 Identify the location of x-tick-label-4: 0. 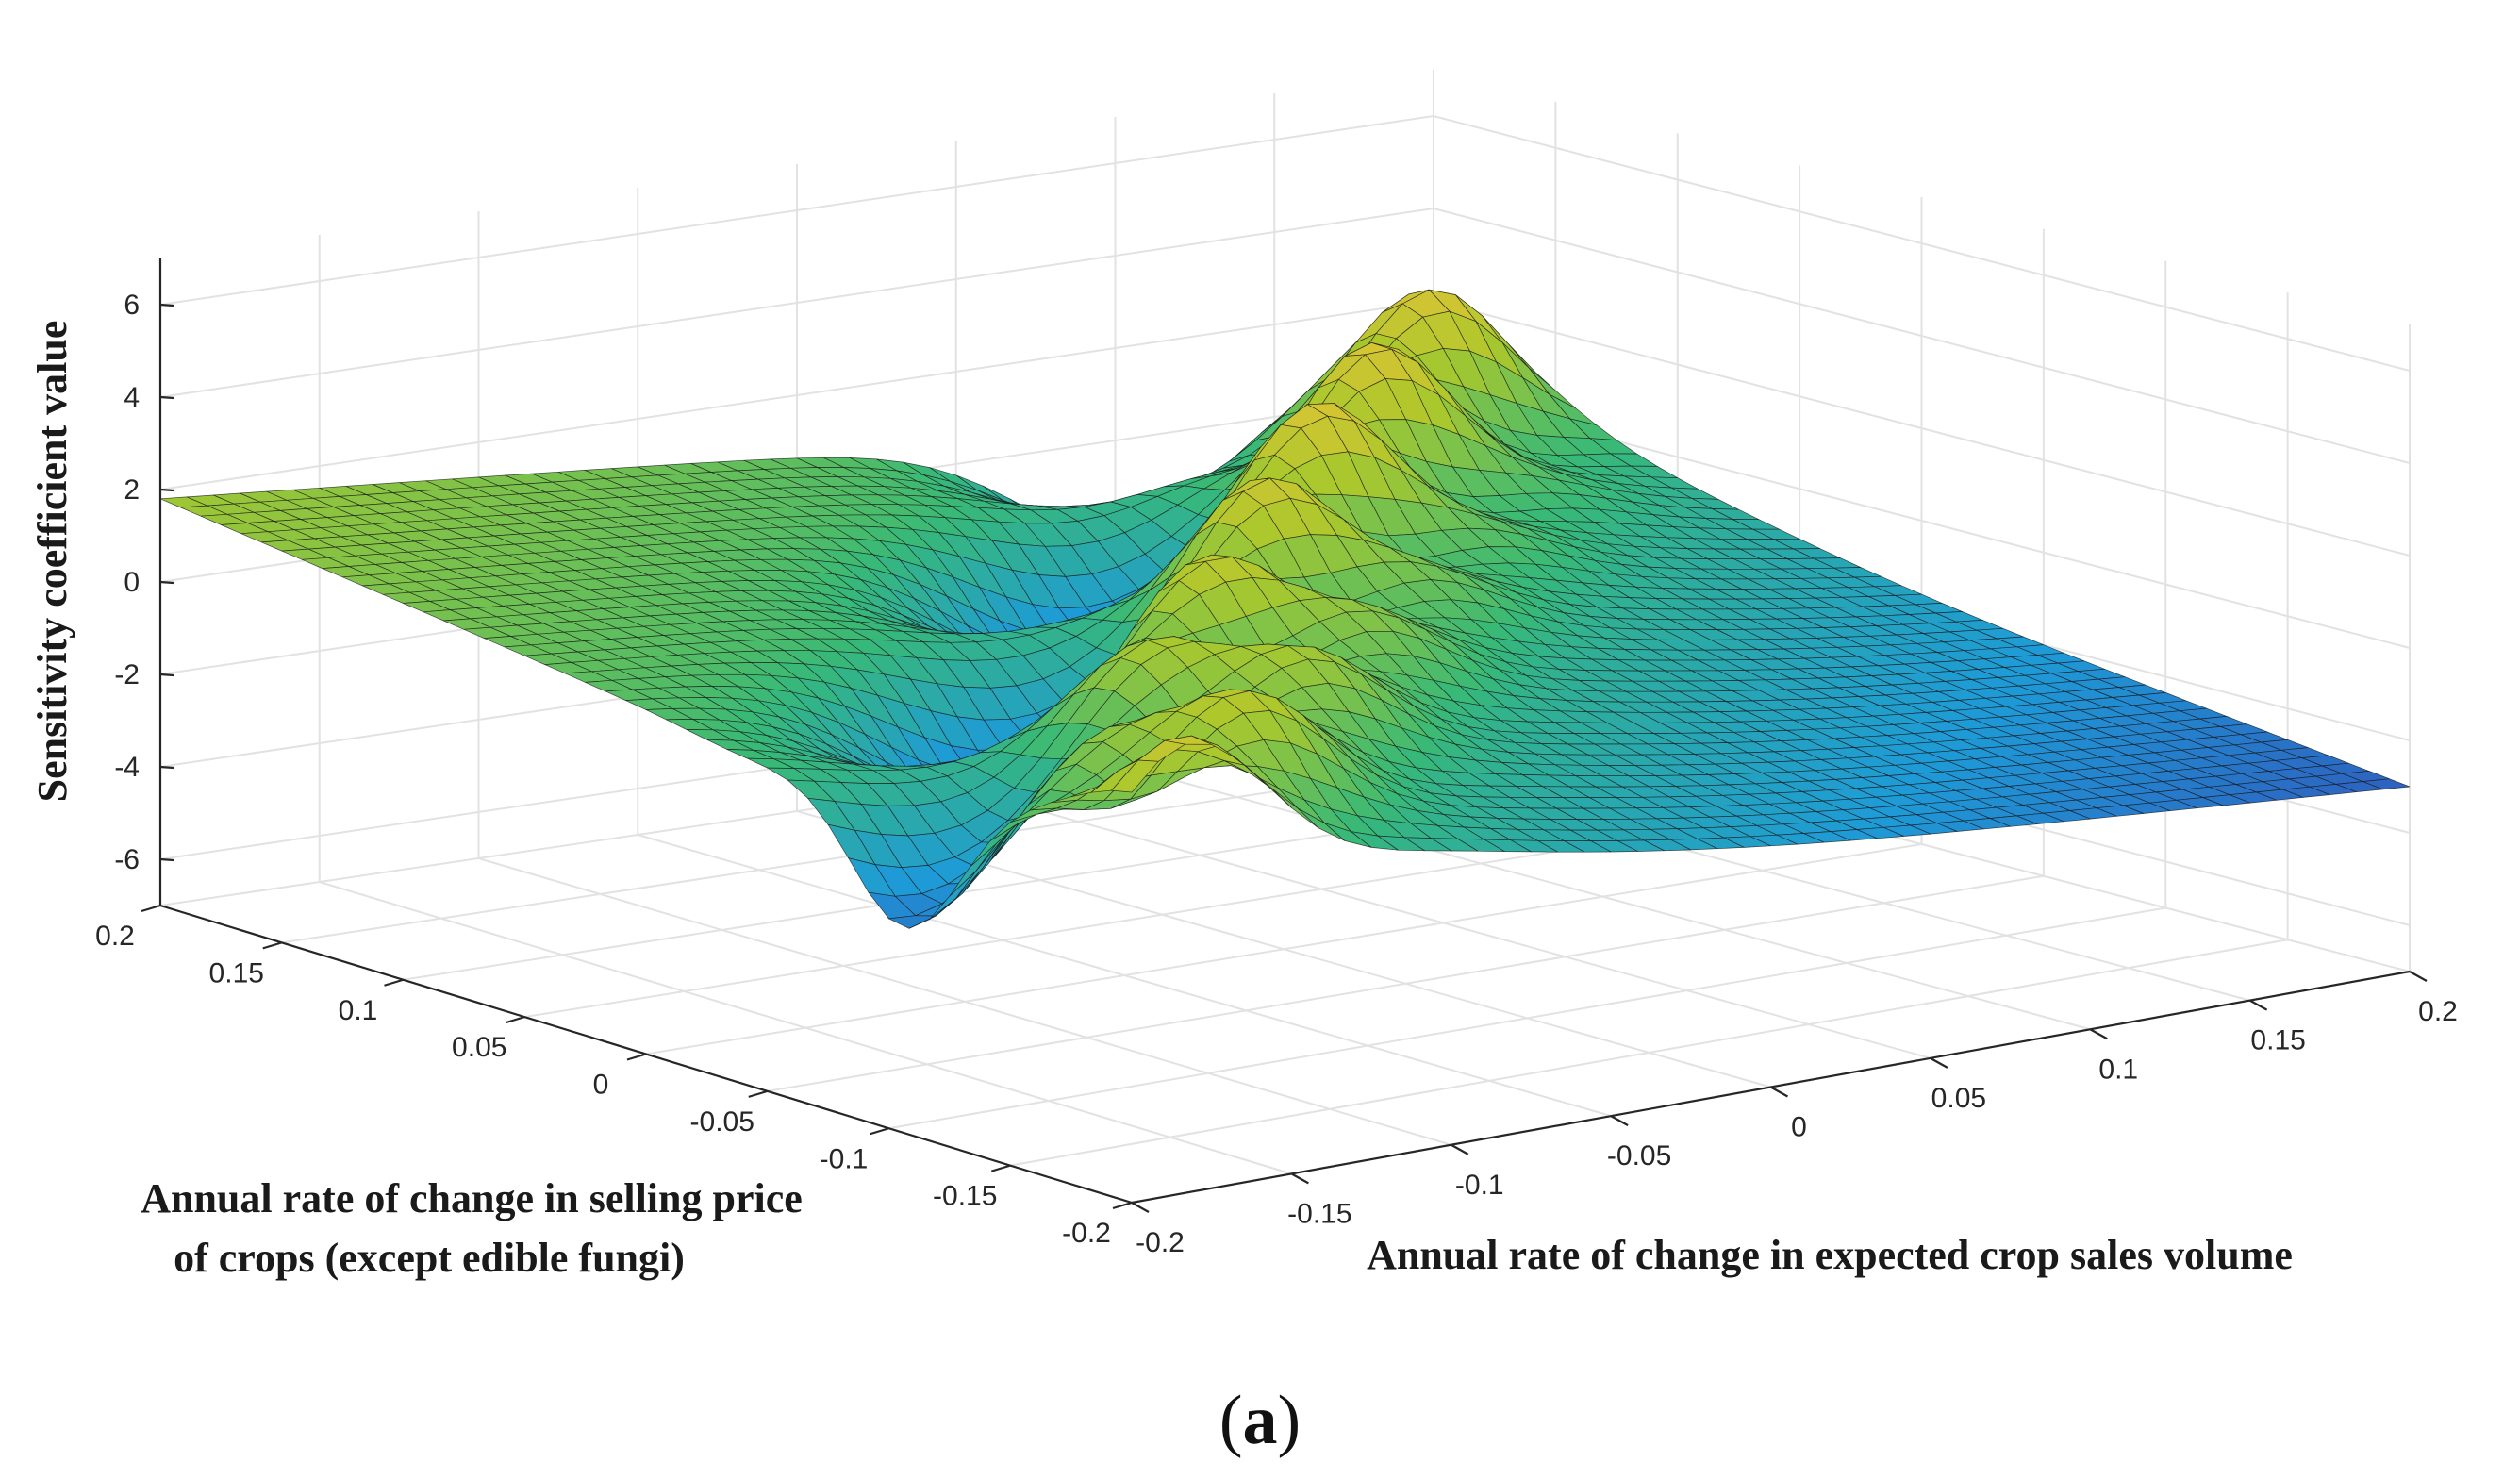
(601, 1085).